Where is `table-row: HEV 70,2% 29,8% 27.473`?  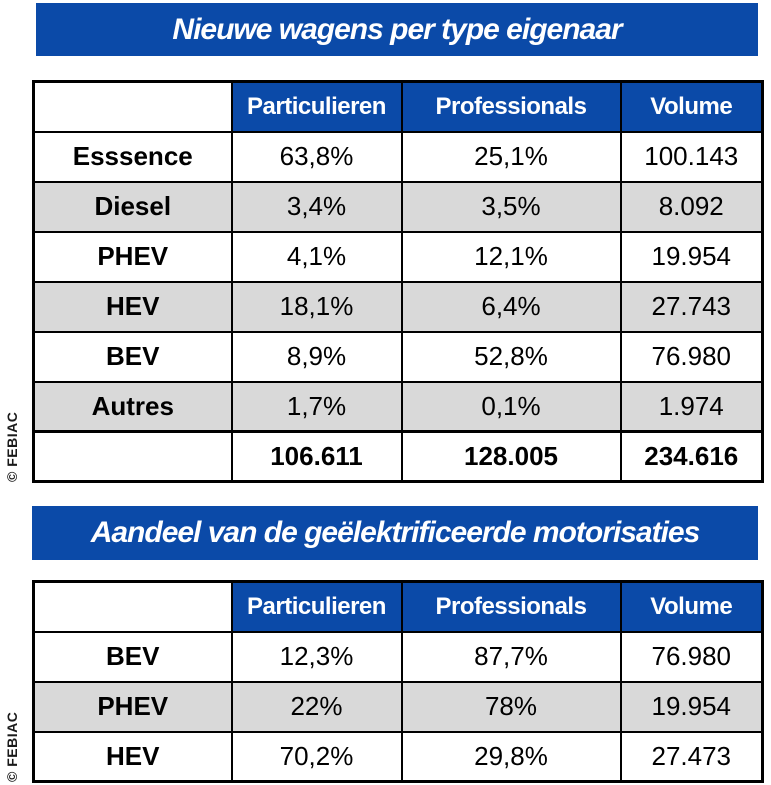
table-row: HEV 70,2% 29,8% 27.473 is located at coordinates (398, 756).